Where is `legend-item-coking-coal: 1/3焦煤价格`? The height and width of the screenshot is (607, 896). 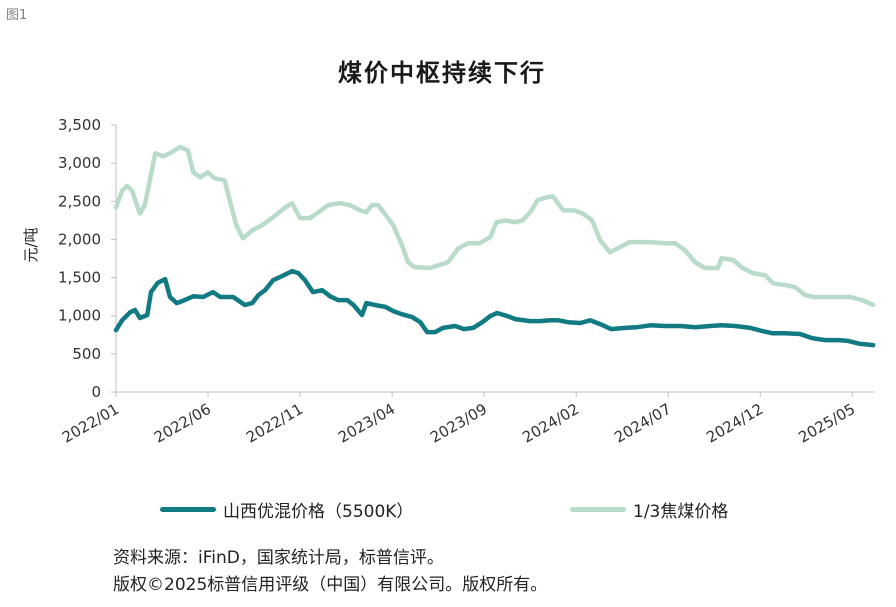 legend-item-coking-coal: 1/3焦煤价格 is located at coordinates (649, 510).